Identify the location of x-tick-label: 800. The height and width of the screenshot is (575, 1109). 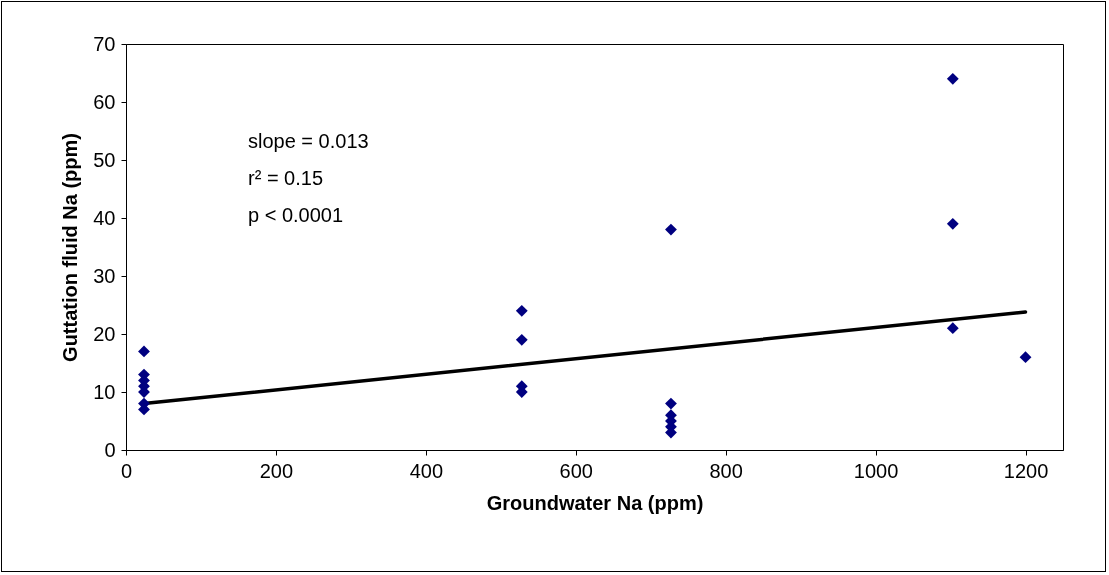
(726, 470).